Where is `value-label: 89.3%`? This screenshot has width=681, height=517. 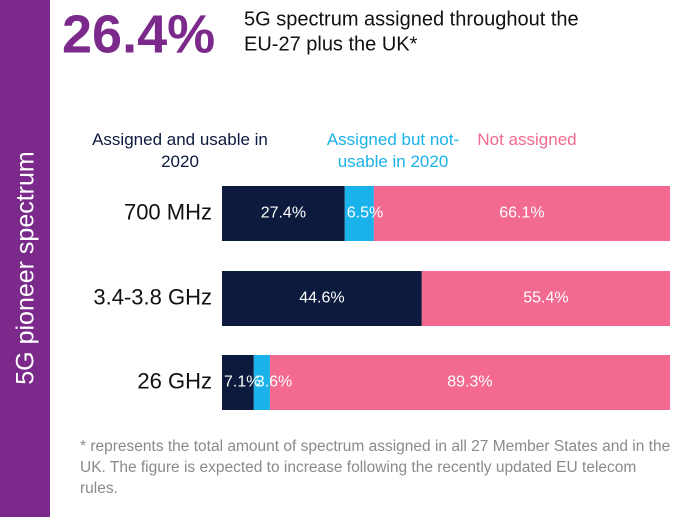 value-label: 89.3% is located at coordinates (469, 382).